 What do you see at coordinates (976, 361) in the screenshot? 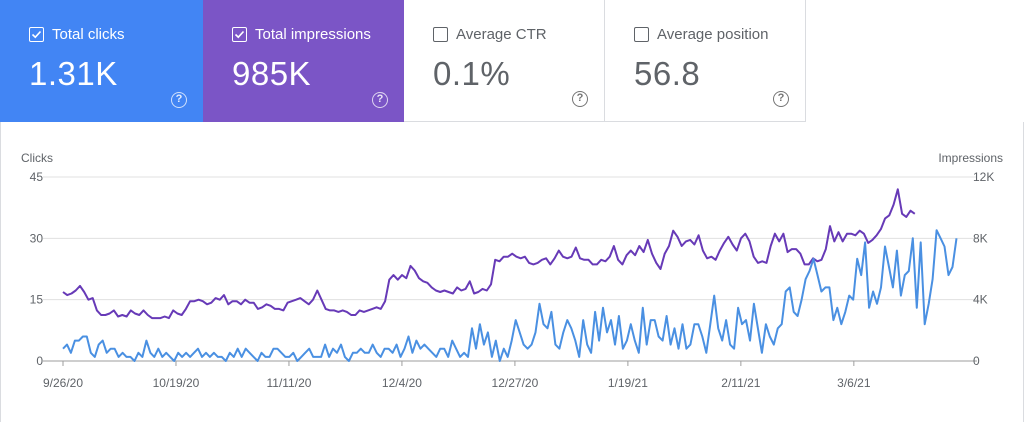
I see `right-tick-label: 0` at bounding box center [976, 361].